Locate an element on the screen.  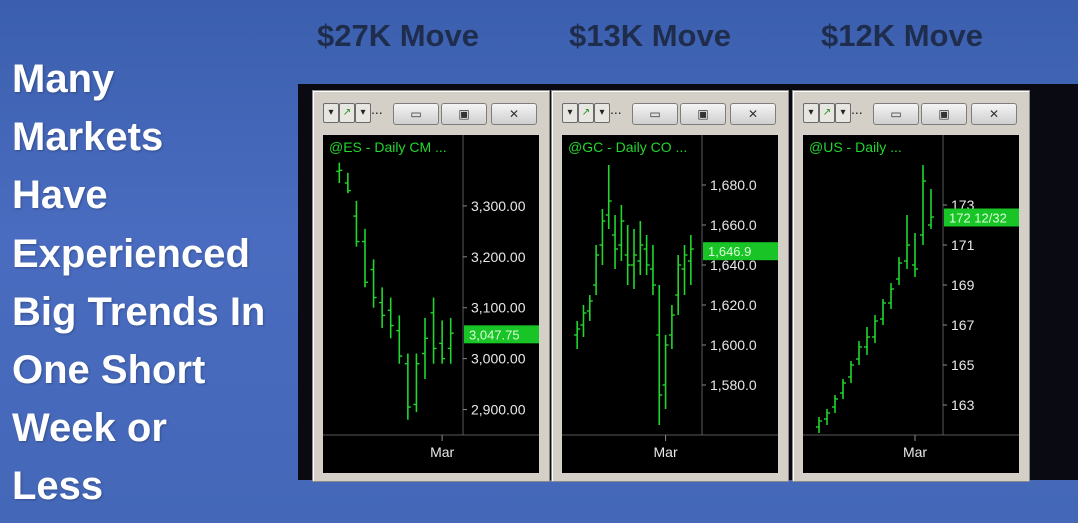
y-tick-label: 1,600.0 is located at coordinates (733, 345).